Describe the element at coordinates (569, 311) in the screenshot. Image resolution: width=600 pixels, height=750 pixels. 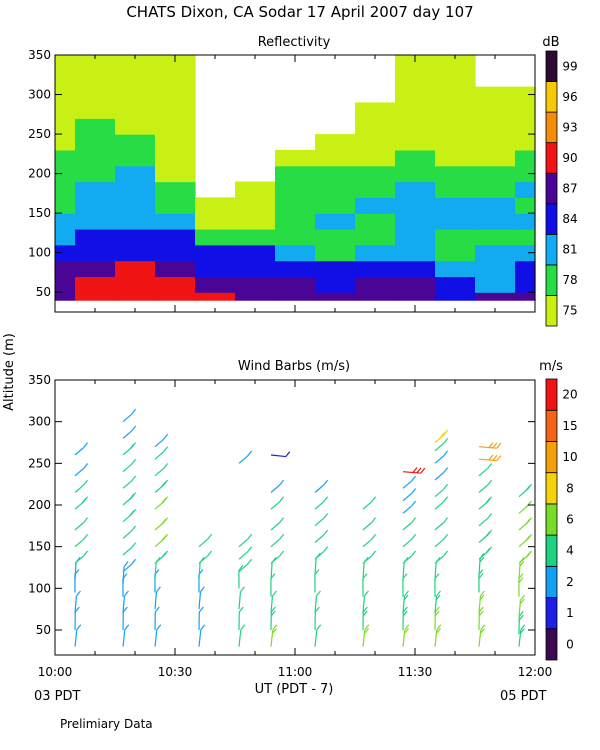
I see `reflectivity-colorbar-label: 75` at that location.